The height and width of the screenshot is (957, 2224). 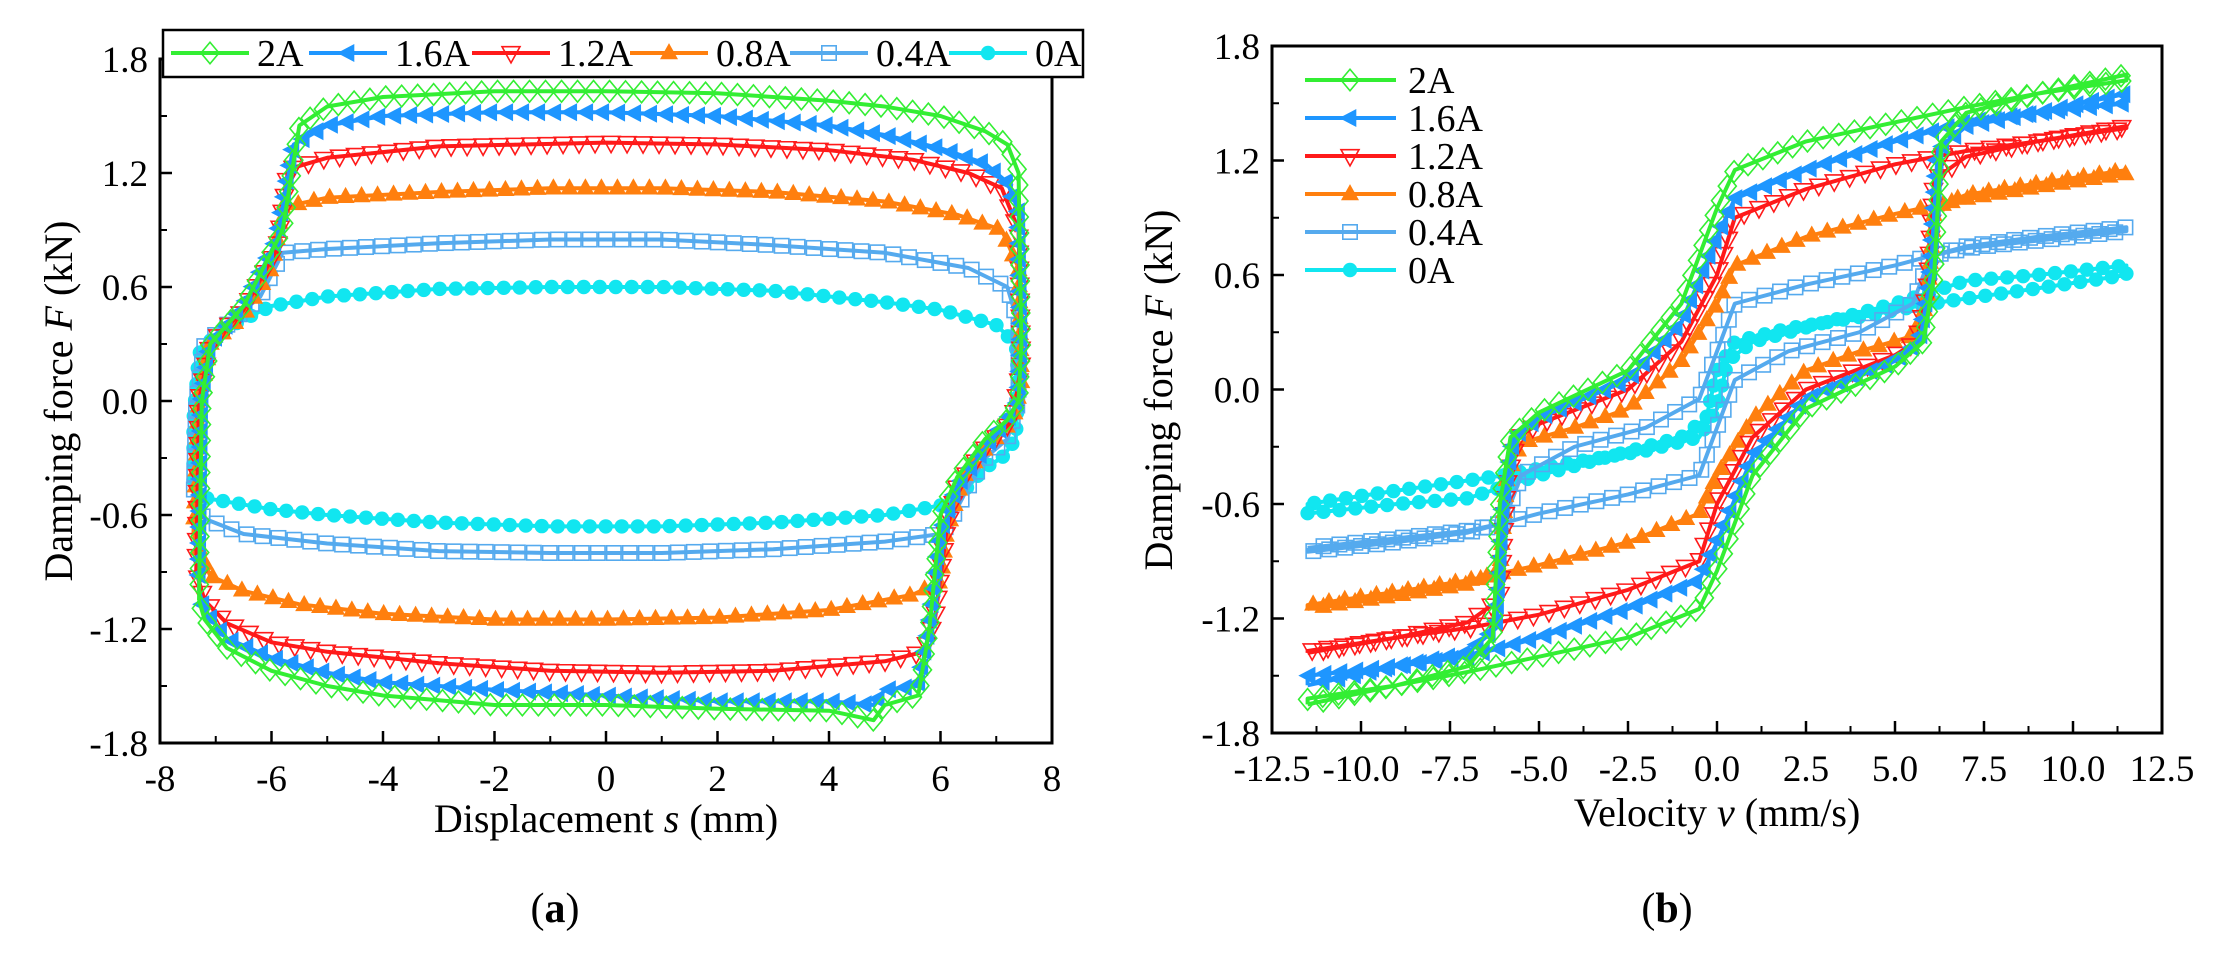 I want to click on x-tick-label: -10.0, so click(x=1360, y=769).